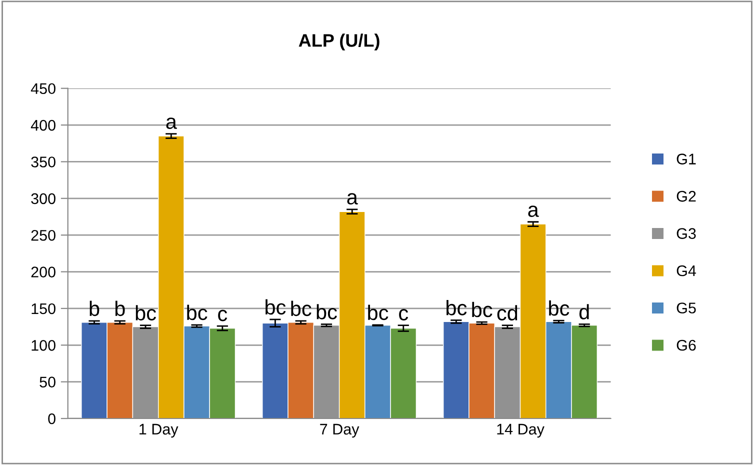  Describe the element at coordinates (159, 431) in the screenshot. I see `x-tick-label: 1 Day` at that location.